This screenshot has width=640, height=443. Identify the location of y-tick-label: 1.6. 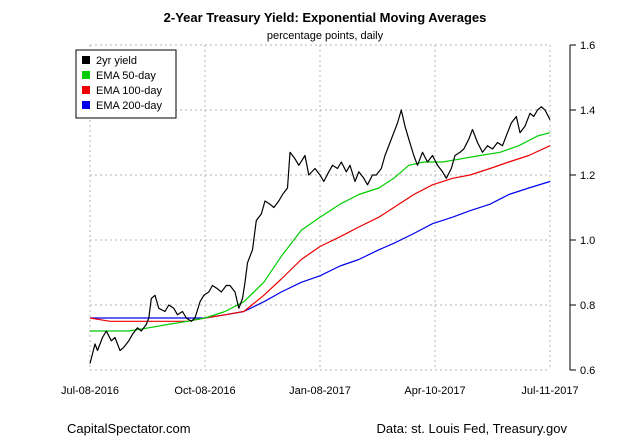
(587, 46).